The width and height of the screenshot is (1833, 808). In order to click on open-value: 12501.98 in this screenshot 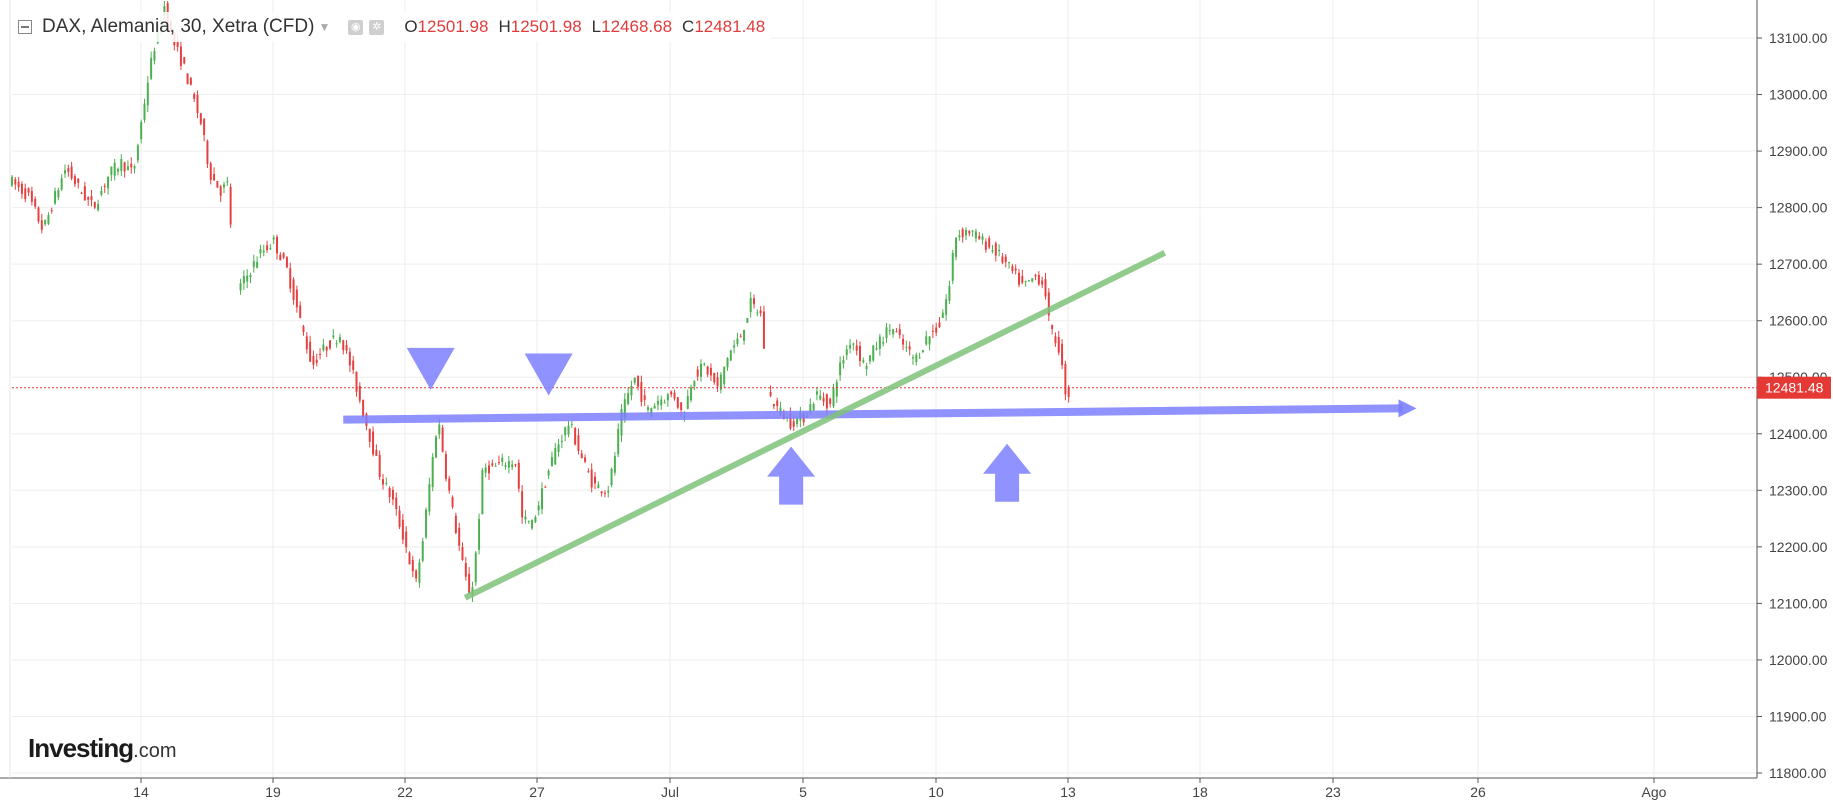, I will do `click(453, 26)`.